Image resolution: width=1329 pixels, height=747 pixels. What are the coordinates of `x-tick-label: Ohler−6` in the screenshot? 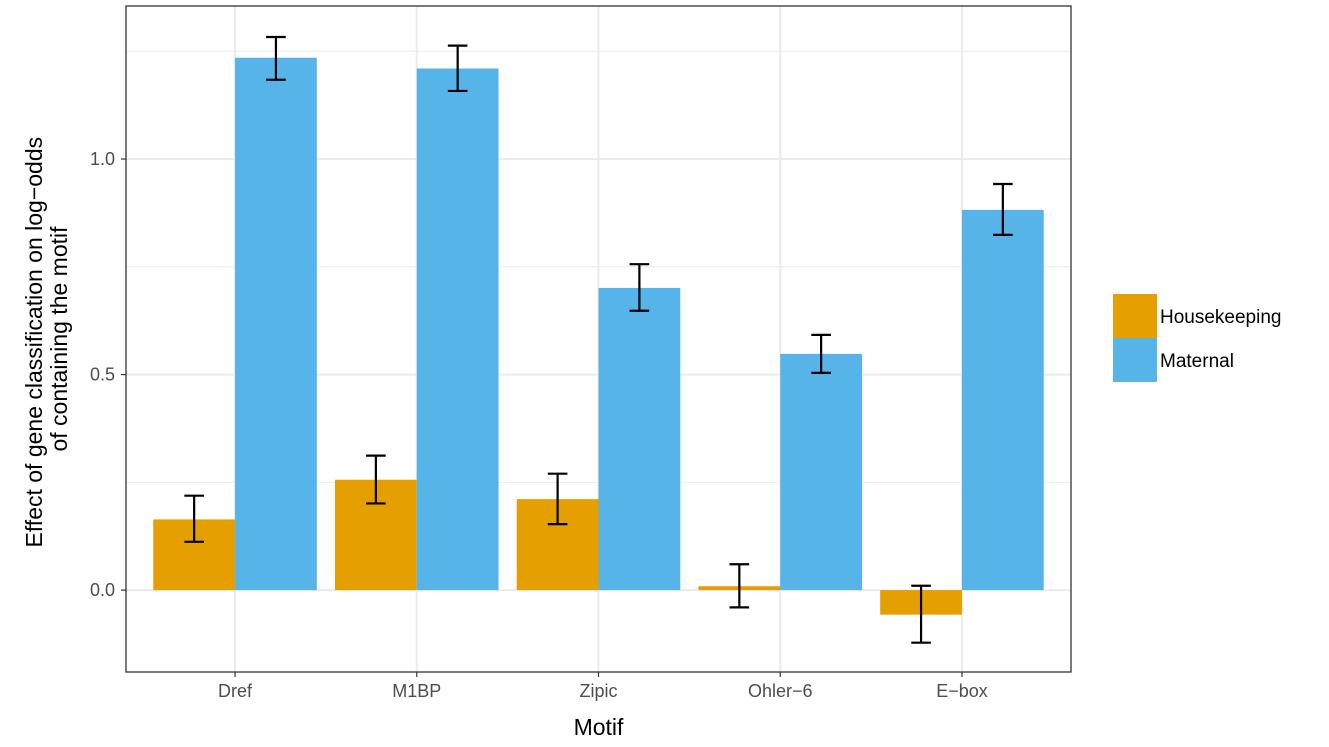 It's located at (780, 691).